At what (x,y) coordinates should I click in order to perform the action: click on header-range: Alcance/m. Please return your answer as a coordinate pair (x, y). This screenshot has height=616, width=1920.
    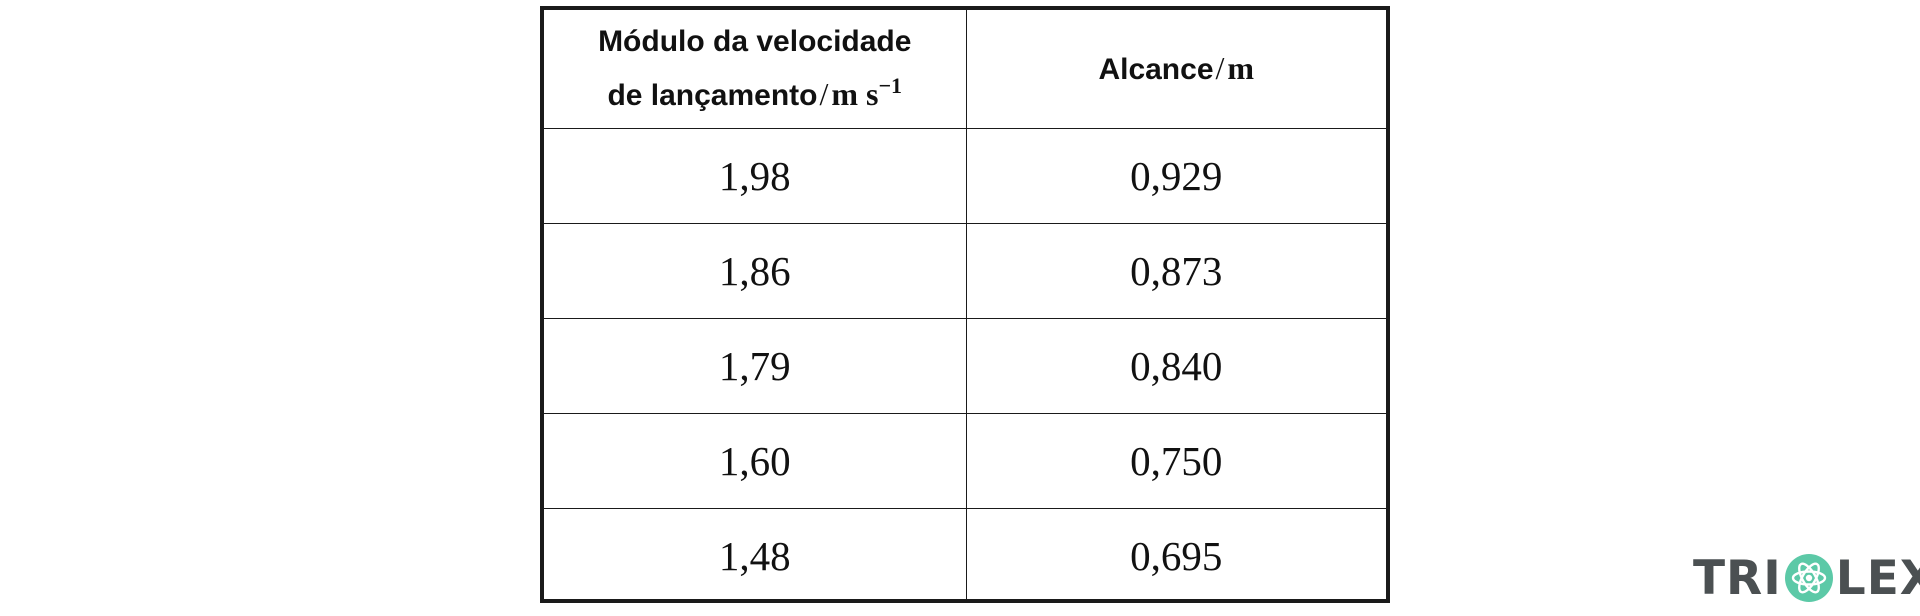
    Looking at the image, I should click on (1175, 69).